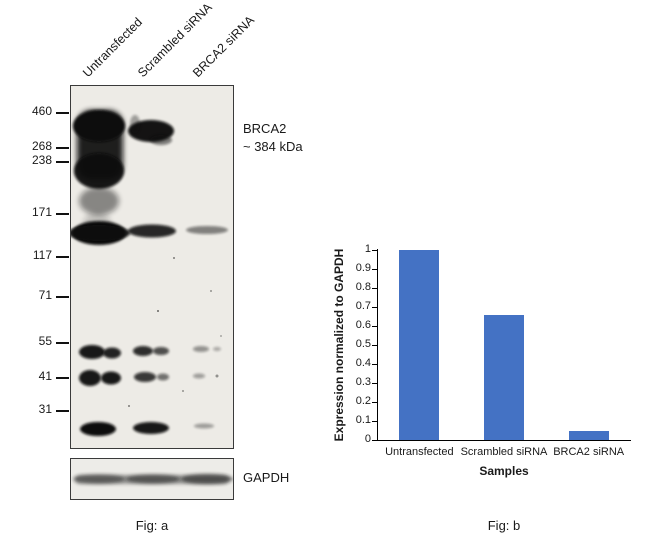 The image size is (650, 554). Describe the element at coordinates (265, 128) in the screenshot. I see `target-annotation-line1: BRCA2` at that location.